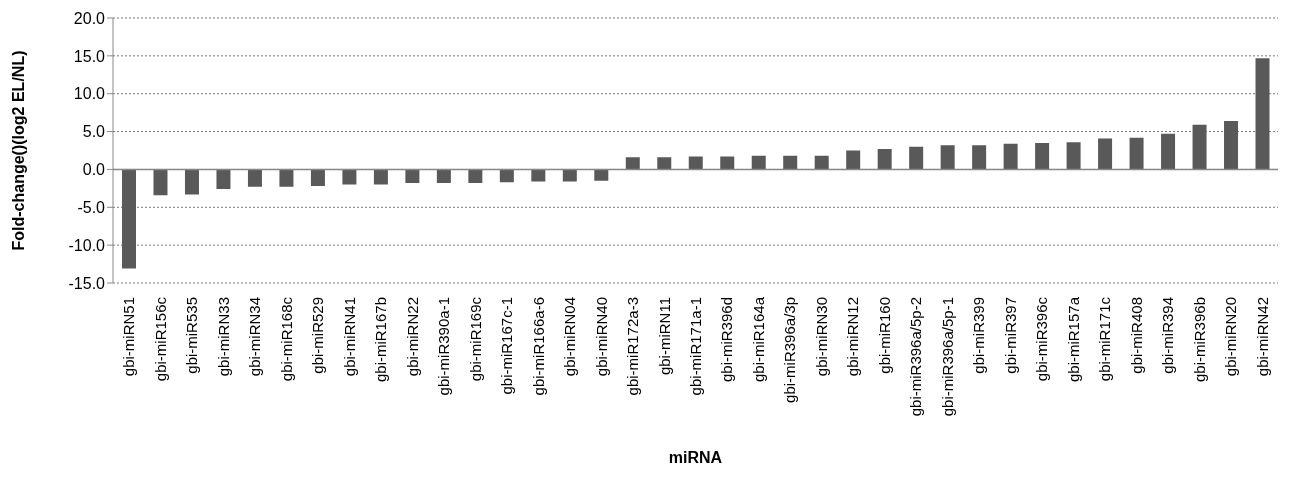 The image size is (1290, 481). What do you see at coordinates (601, 337) in the screenshot?
I see `x-tick-label: gbi-miRN40` at bounding box center [601, 337].